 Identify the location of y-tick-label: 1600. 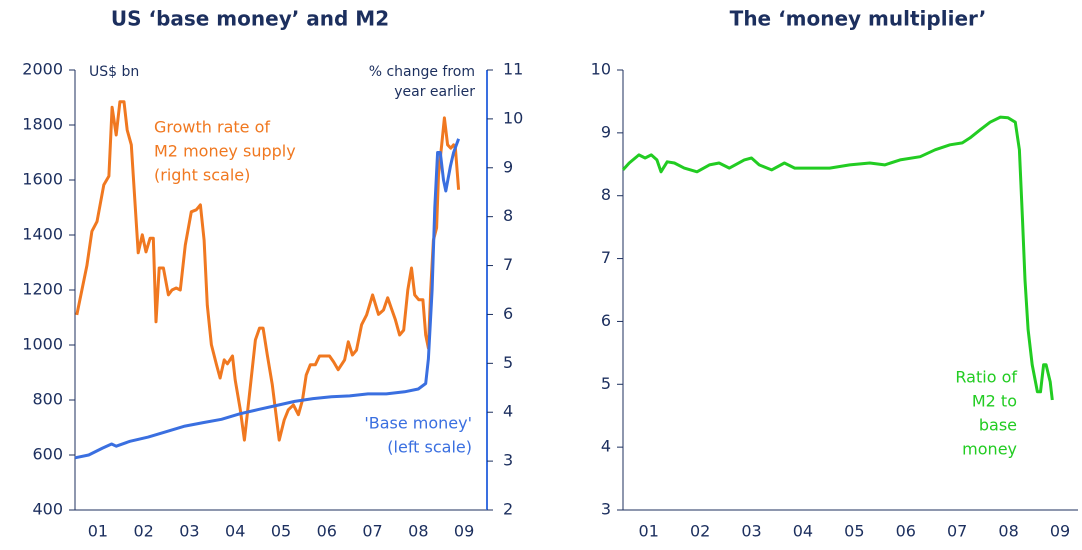
(42, 179).